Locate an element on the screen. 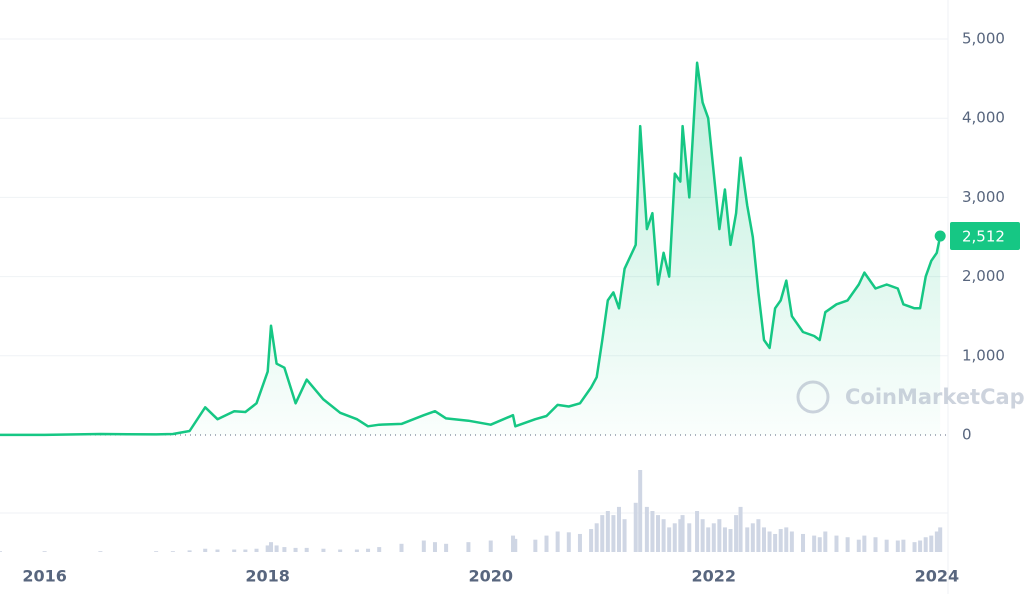 The height and width of the screenshot is (594, 1024). last-price-dot is located at coordinates (940, 236).